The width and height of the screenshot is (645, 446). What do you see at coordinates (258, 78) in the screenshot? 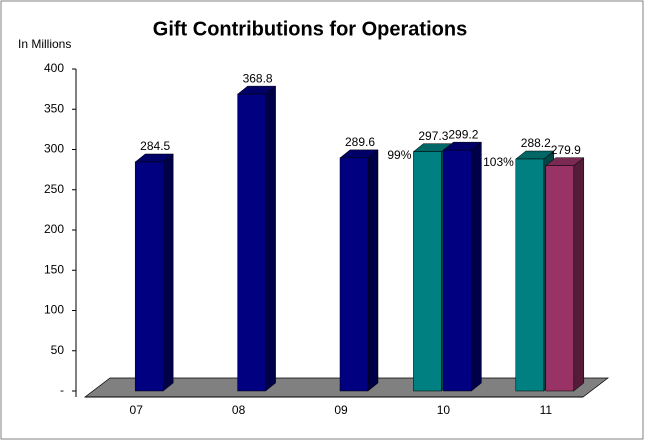
I see `data-label: 368.8` at bounding box center [258, 78].